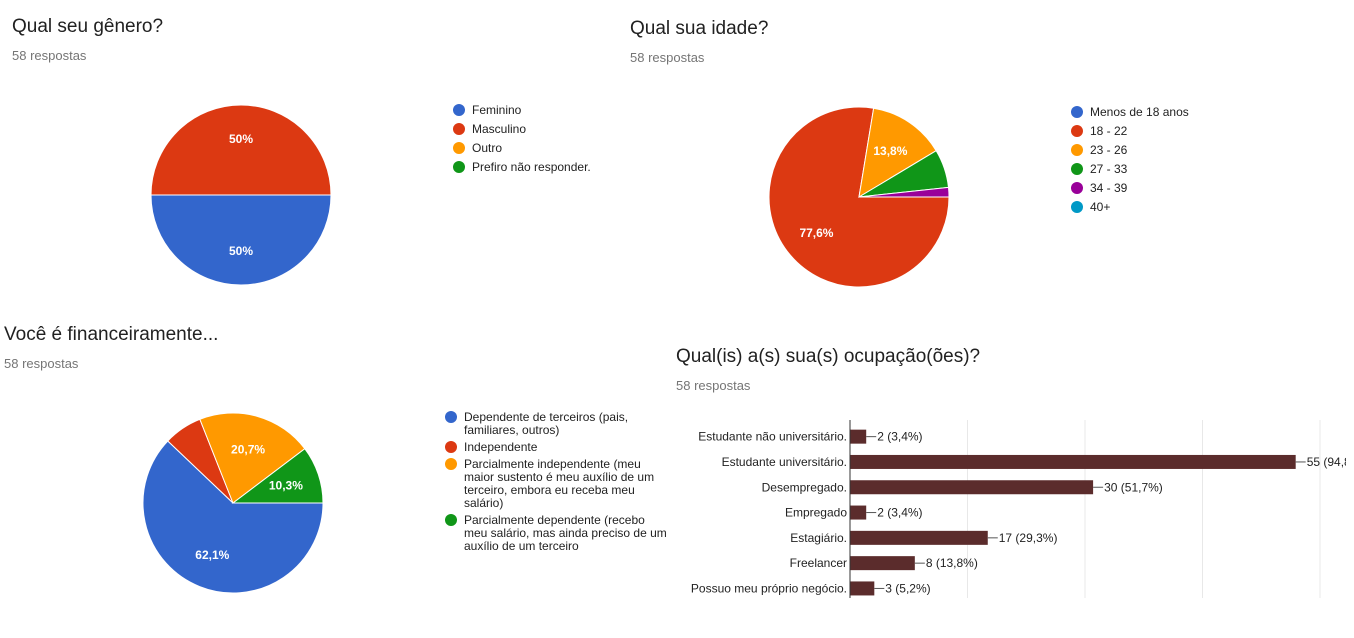 This screenshot has height=638, width=1354. What do you see at coordinates (1139, 112) in the screenshot?
I see `legend-label: Menos de 18 anos` at bounding box center [1139, 112].